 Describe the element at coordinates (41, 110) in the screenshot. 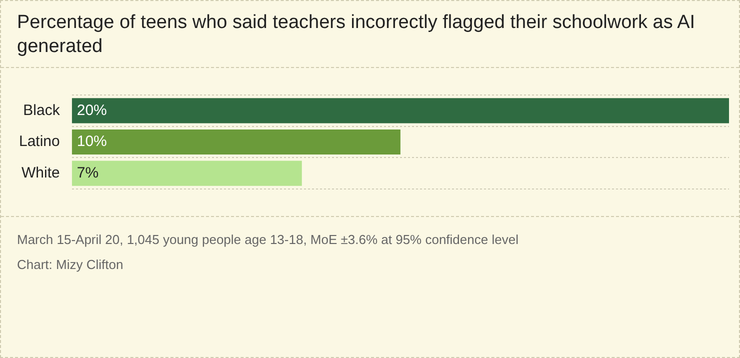

I see `y-tick-label: Black` at that location.